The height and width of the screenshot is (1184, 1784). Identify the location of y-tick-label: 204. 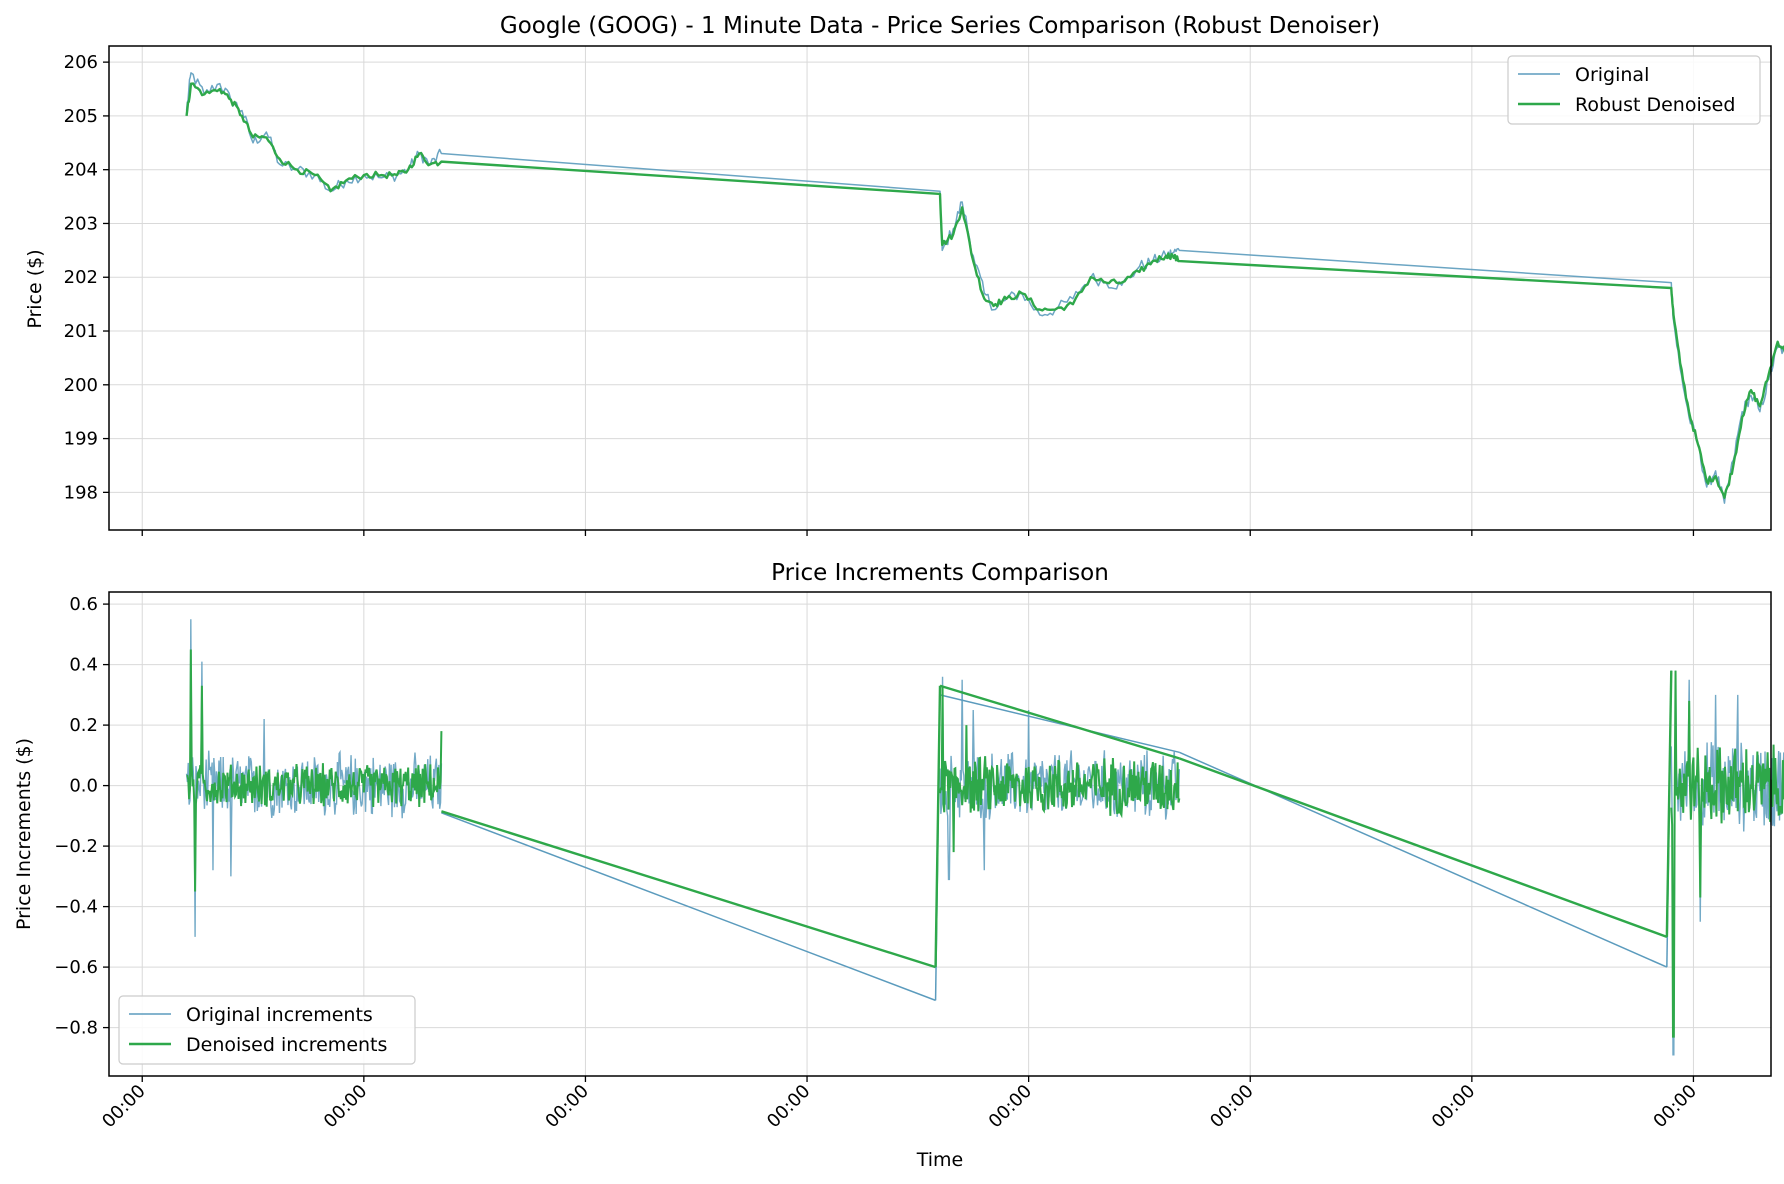
(81, 170).